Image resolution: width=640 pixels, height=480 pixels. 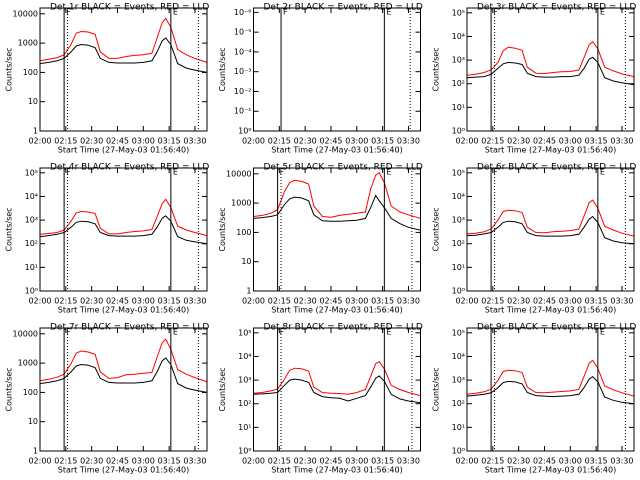 What do you see at coordinates (25, 13) in the screenshot?
I see `y-tick-label: 10000` at bounding box center [25, 13].